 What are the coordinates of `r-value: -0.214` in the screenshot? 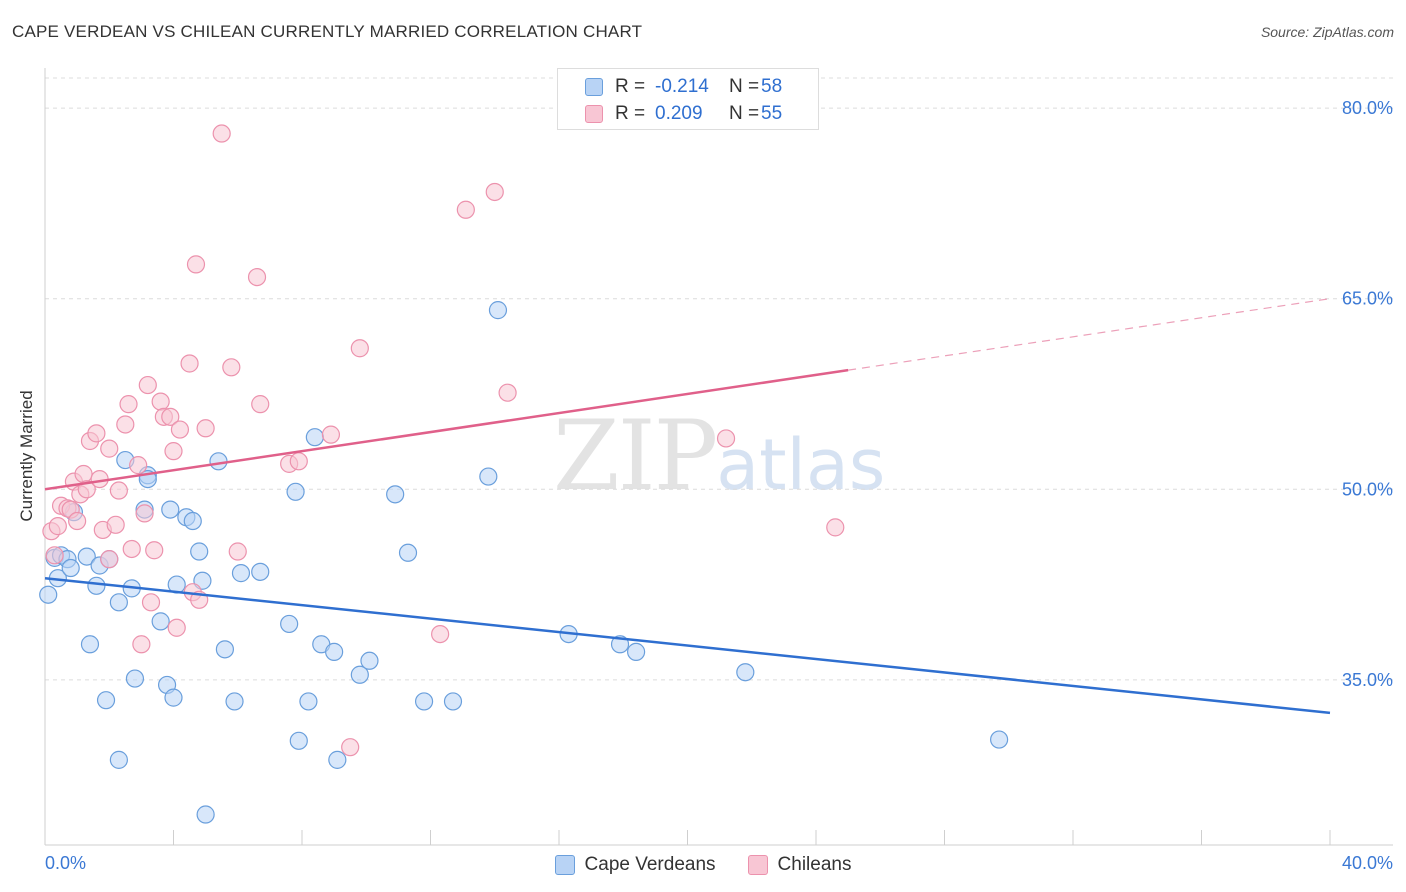 It's located at (682, 86).